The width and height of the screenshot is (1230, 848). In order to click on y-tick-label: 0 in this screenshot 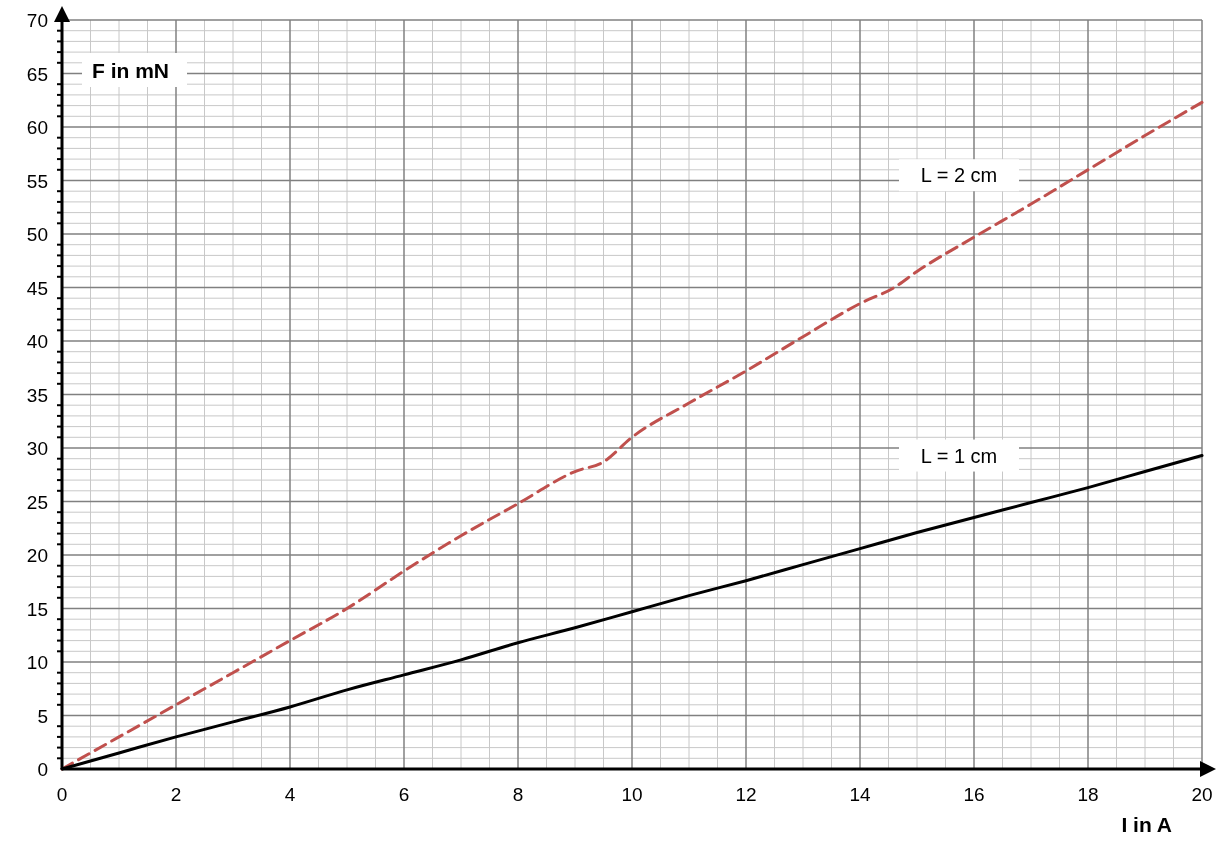, I will do `click(42, 769)`.